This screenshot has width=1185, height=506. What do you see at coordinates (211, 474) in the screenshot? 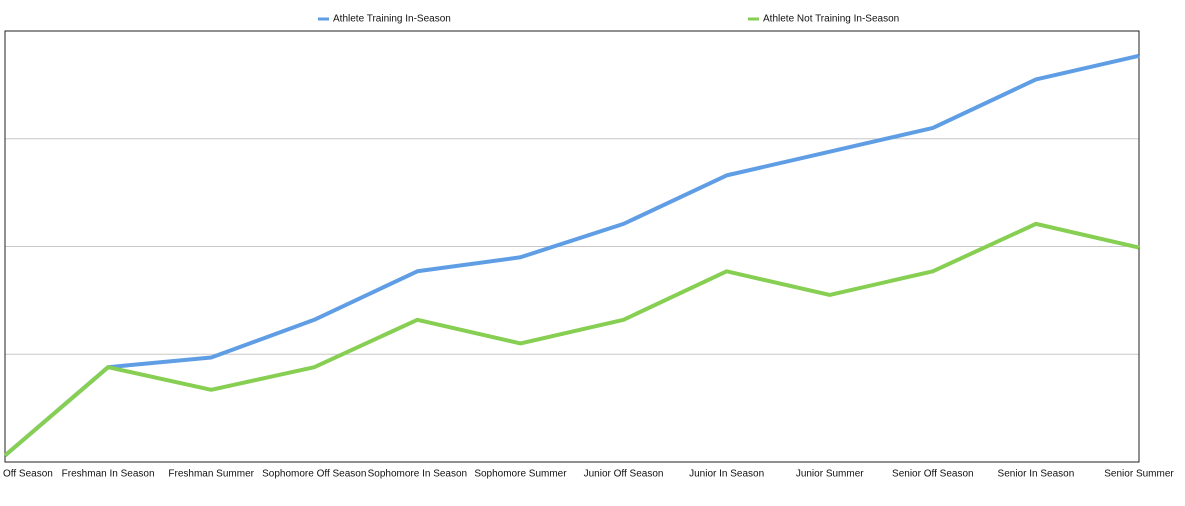
I see `x-tick-label: Freshman Summer` at bounding box center [211, 474].